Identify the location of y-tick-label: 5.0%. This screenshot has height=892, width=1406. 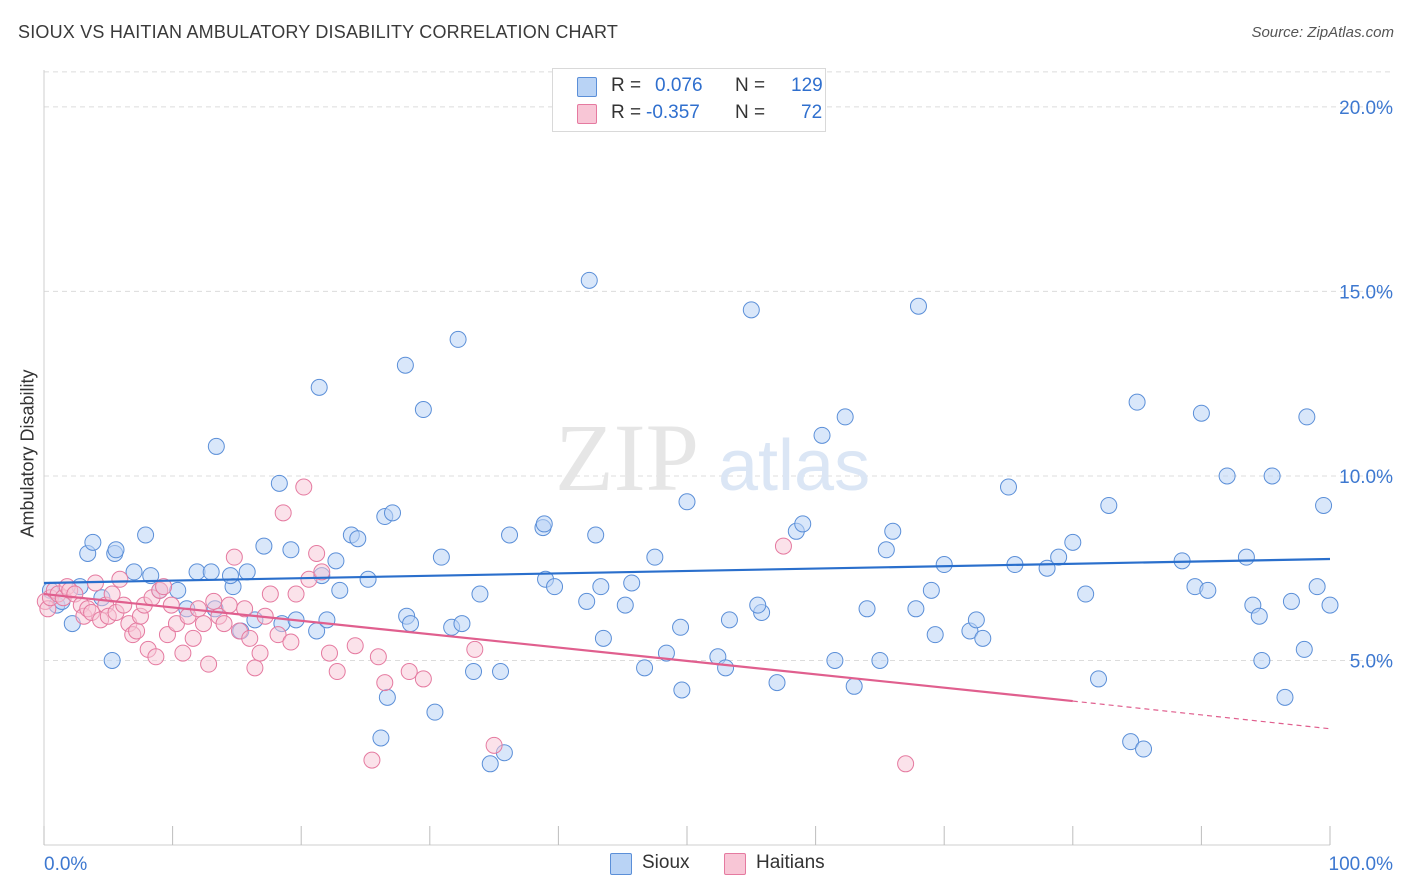
(1371, 661).